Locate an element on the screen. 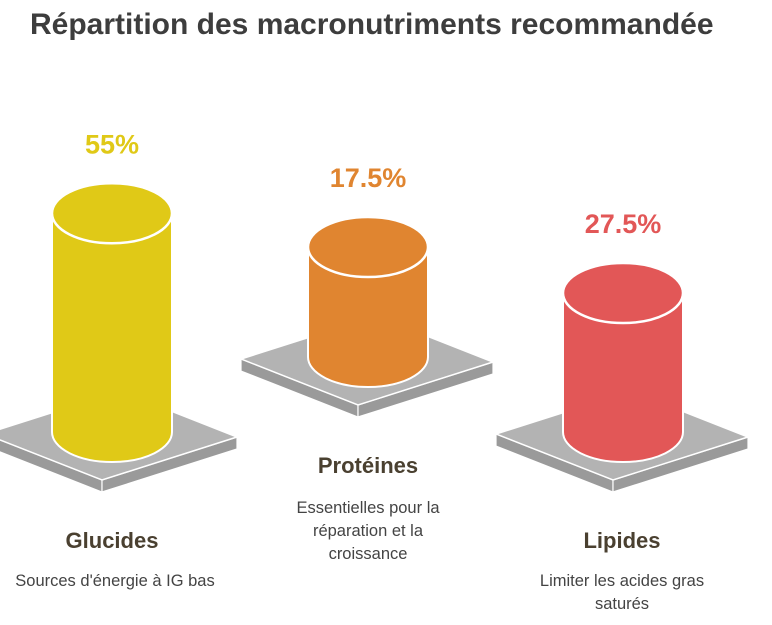 This screenshot has width=772, height=625. value-label-glucides: 55% is located at coordinates (112, 144).